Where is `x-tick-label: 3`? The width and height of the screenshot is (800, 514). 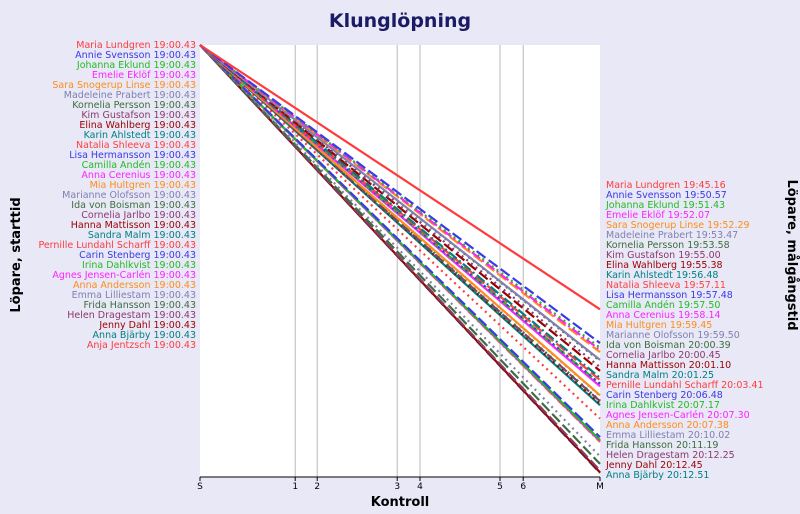
x-tick-label: 3 is located at coordinates (397, 487).